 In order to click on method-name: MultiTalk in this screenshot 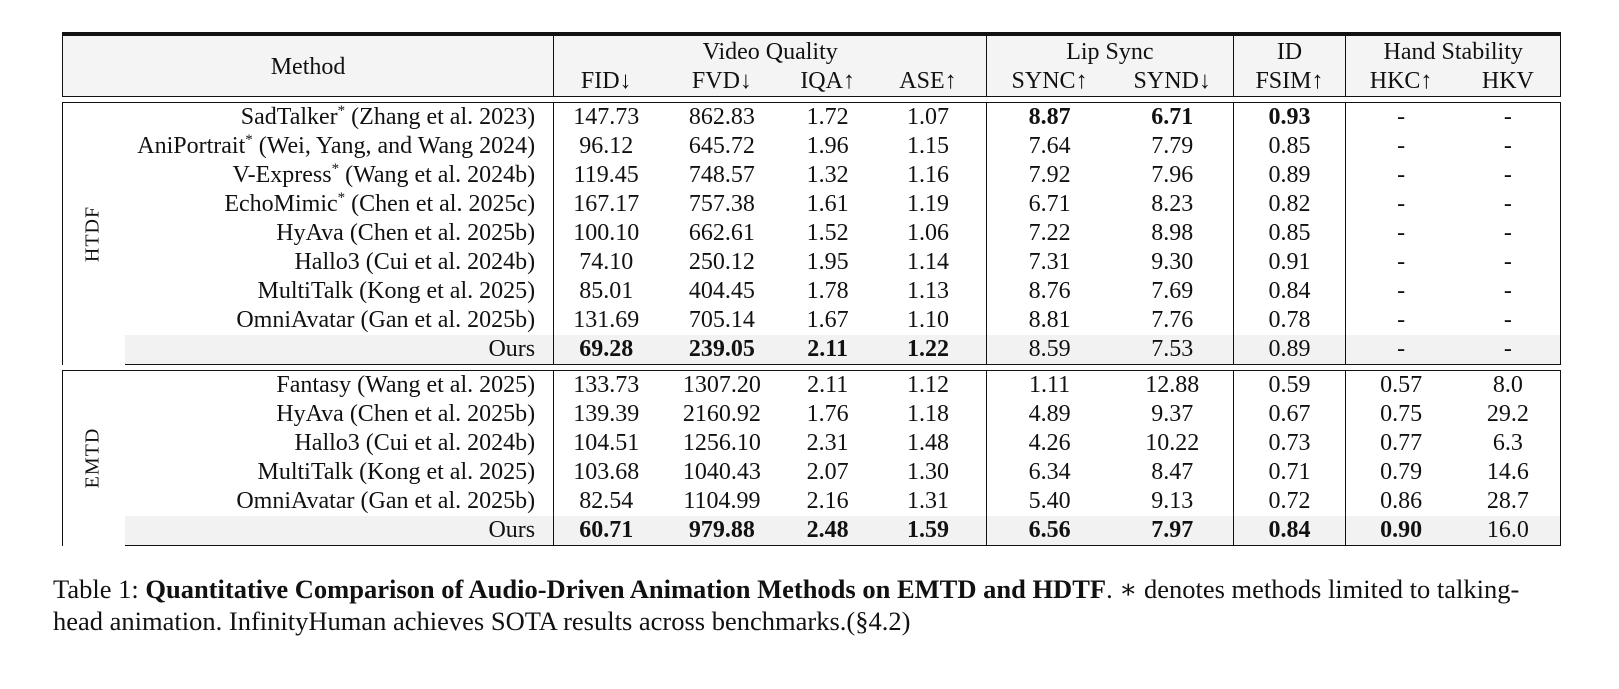, I will do `click(305, 291)`.